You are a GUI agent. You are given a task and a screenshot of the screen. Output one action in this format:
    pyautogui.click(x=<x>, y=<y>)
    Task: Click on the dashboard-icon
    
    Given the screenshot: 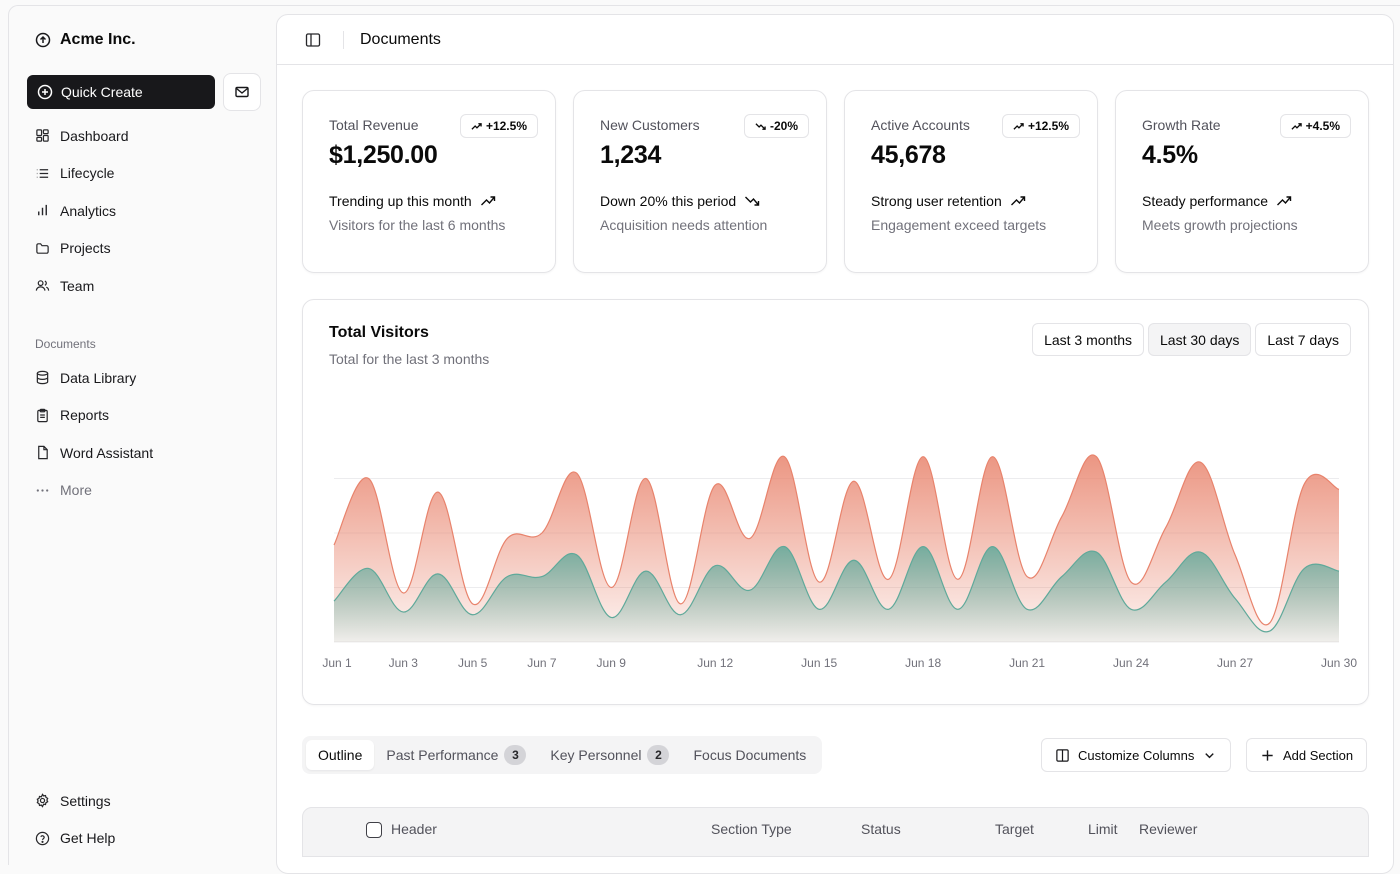 What is the action you would take?
    pyautogui.click(x=42, y=135)
    